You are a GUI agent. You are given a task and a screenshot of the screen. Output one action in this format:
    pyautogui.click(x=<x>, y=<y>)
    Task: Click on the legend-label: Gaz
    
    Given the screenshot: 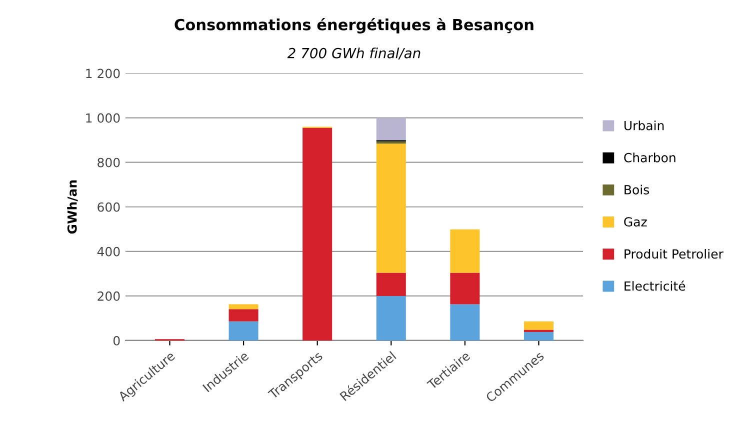 What is the action you would take?
    pyautogui.click(x=635, y=222)
    